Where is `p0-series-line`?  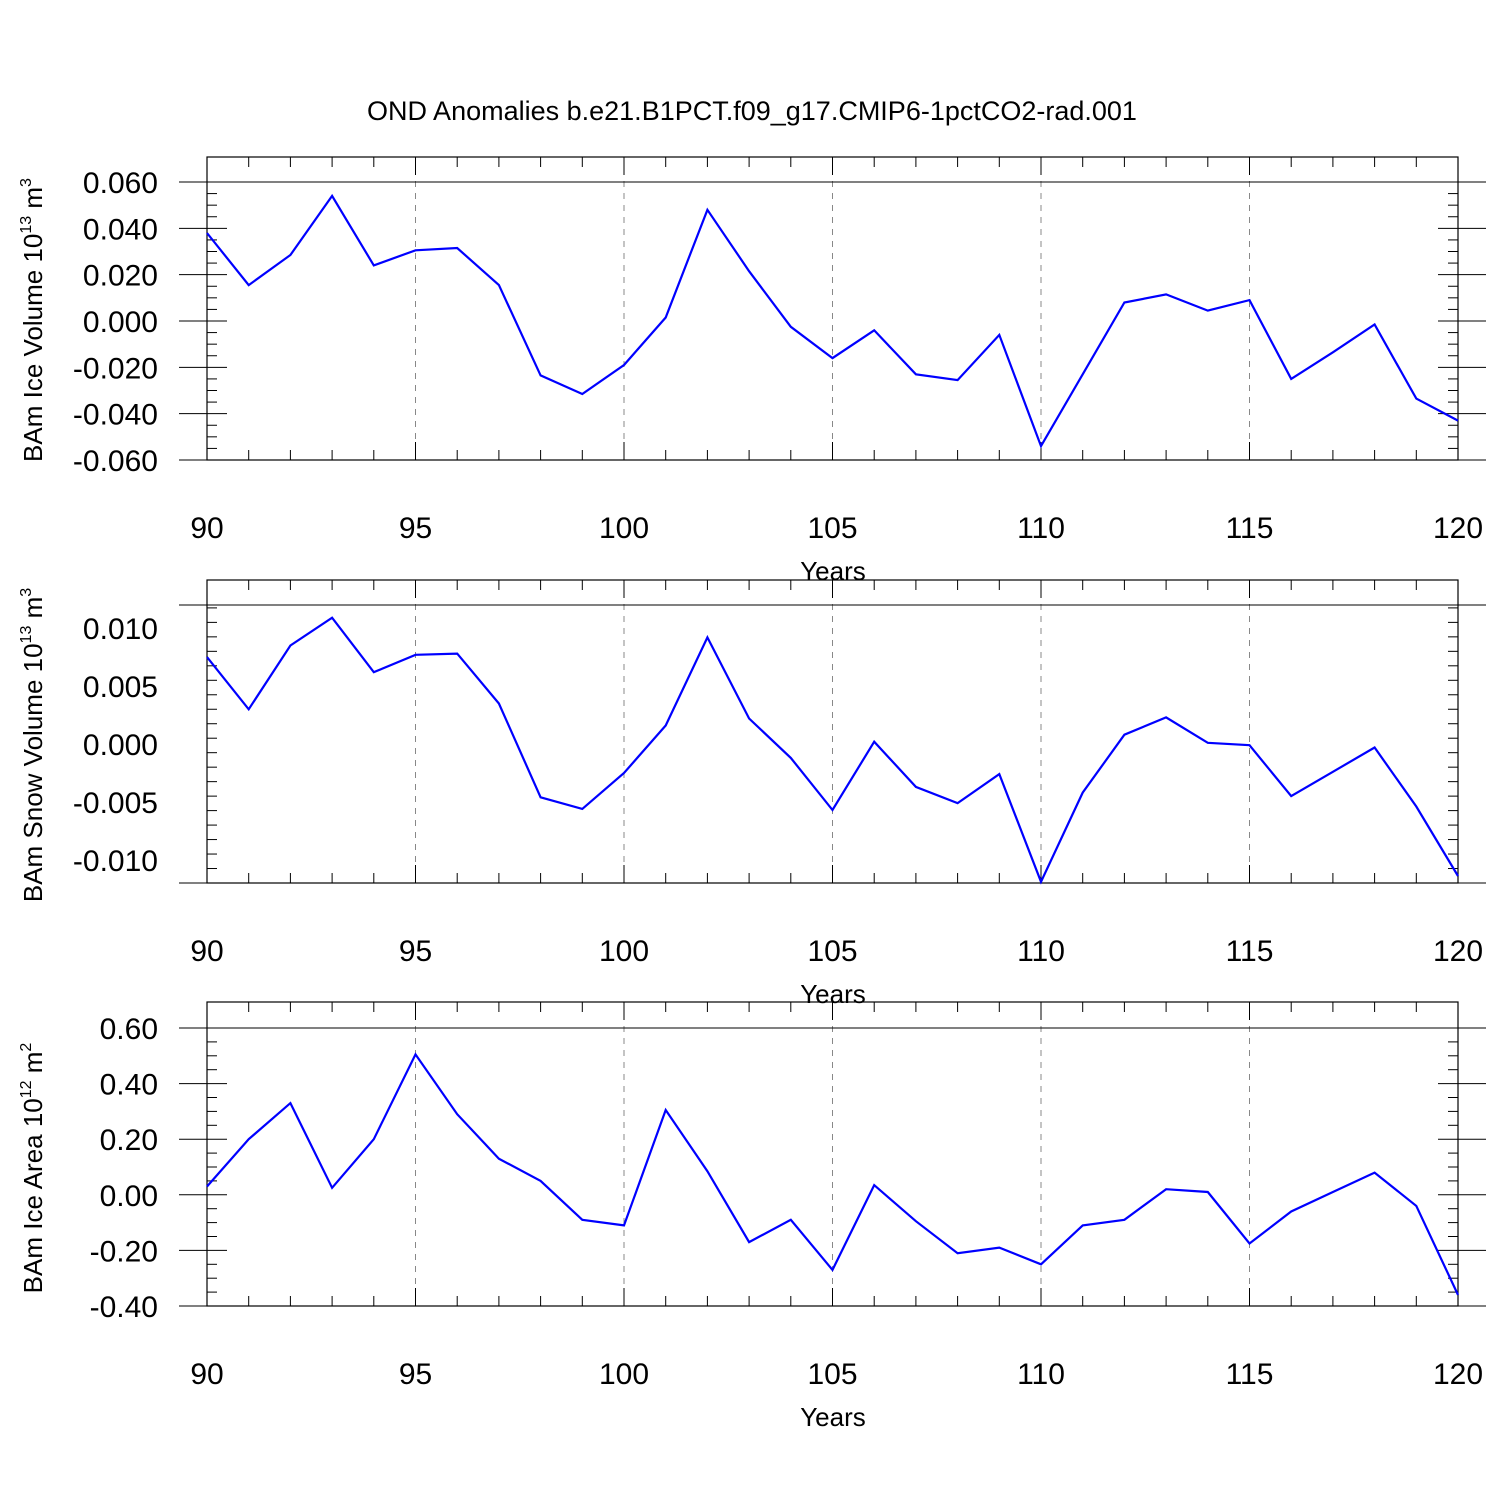 p0-series-line is located at coordinates (832, 321).